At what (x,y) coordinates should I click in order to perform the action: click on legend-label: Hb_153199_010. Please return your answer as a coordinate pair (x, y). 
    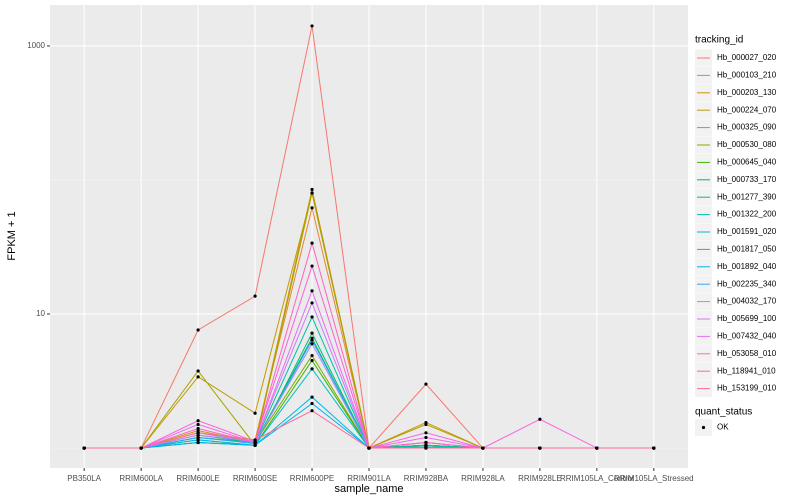
    Looking at the image, I should click on (747, 388).